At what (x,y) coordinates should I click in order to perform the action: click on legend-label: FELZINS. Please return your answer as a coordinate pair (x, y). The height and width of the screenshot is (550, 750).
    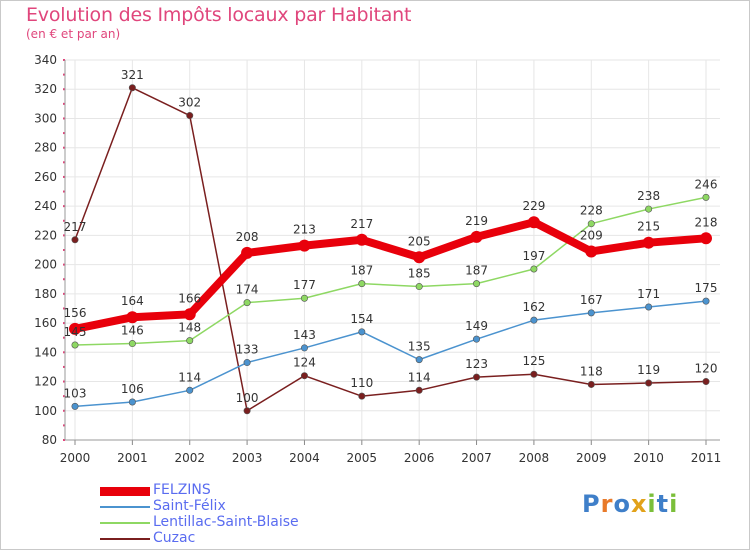
    Looking at the image, I should click on (182, 490).